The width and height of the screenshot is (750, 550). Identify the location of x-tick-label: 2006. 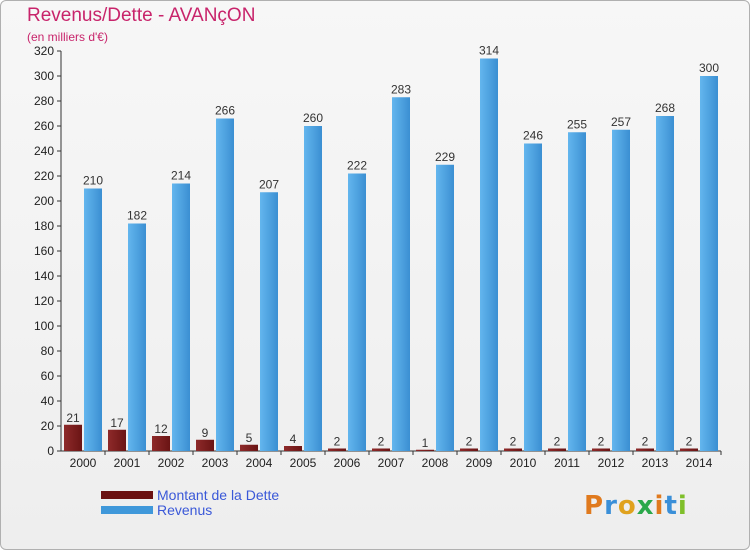
(347, 463).